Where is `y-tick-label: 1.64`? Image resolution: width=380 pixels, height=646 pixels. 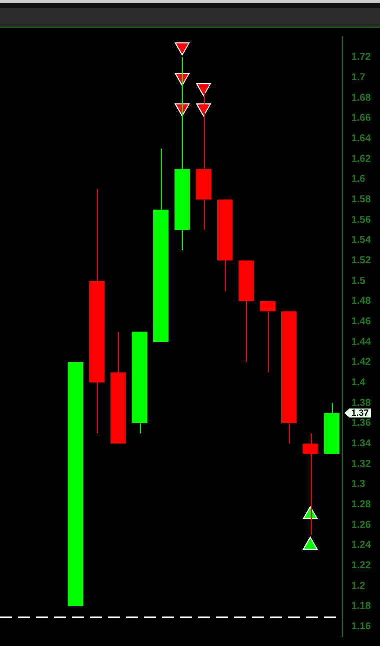
y-tick-label: 1.64 is located at coordinates (362, 138).